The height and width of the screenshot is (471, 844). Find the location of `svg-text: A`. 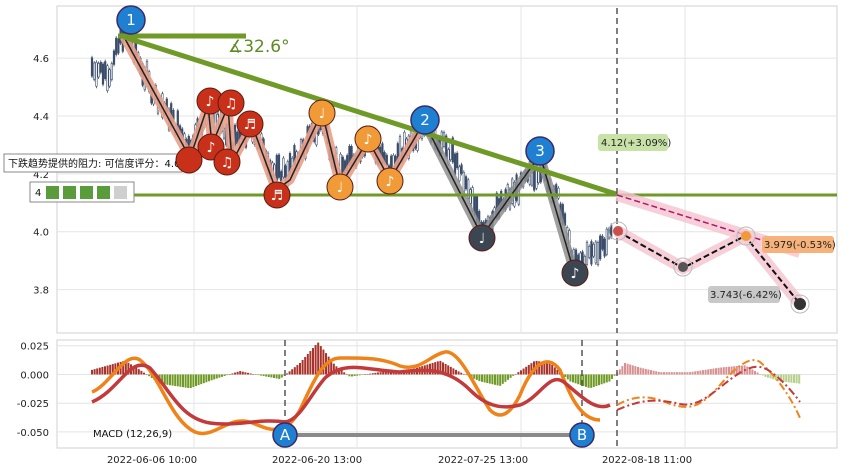

svg-text: A is located at coordinates (285, 435).